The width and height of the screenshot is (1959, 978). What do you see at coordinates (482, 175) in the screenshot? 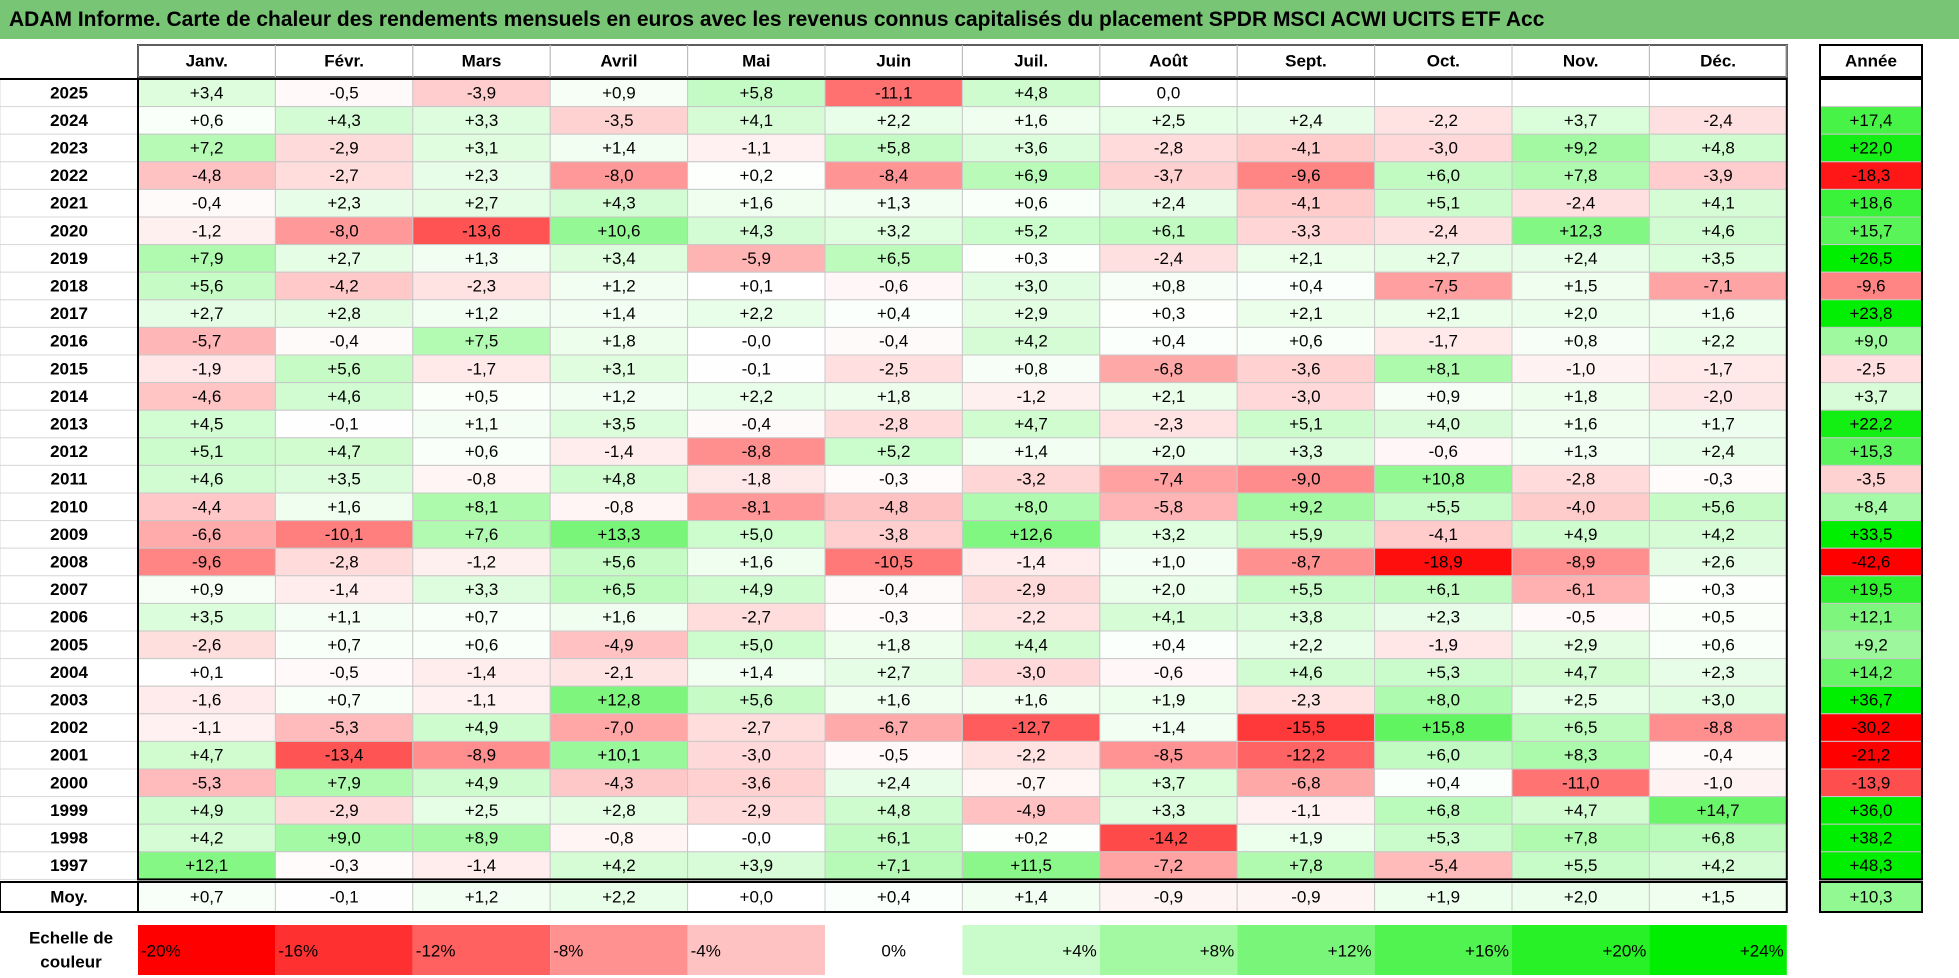
I see `heat-cell-value: +2,3` at bounding box center [482, 175].